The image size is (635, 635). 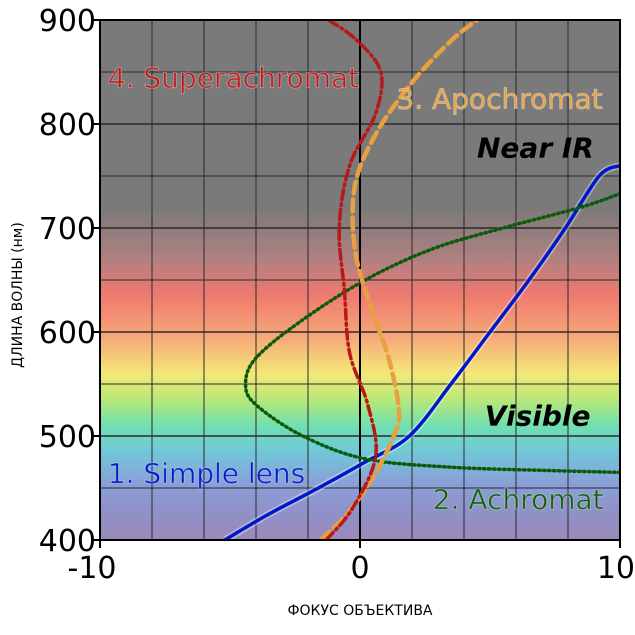 I want to click on y-tick-label: 900, so click(x=67, y=21).